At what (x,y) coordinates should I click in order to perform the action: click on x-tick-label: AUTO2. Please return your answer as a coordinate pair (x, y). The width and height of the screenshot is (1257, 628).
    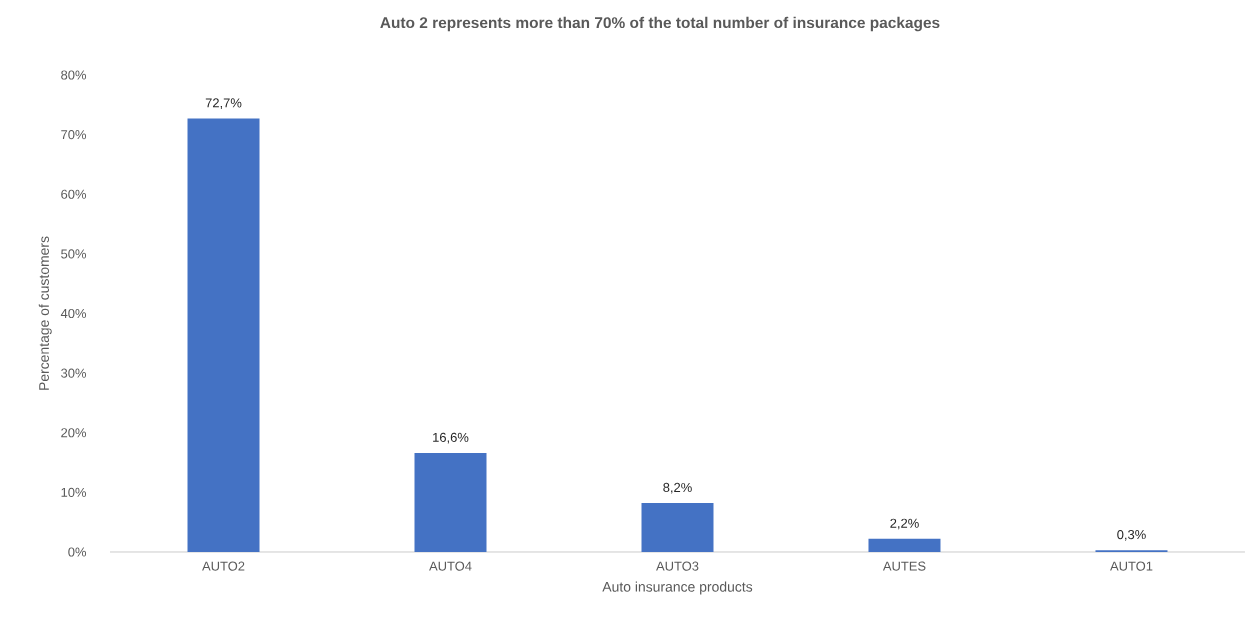
    Looking at the image, I should click on (223, 566).